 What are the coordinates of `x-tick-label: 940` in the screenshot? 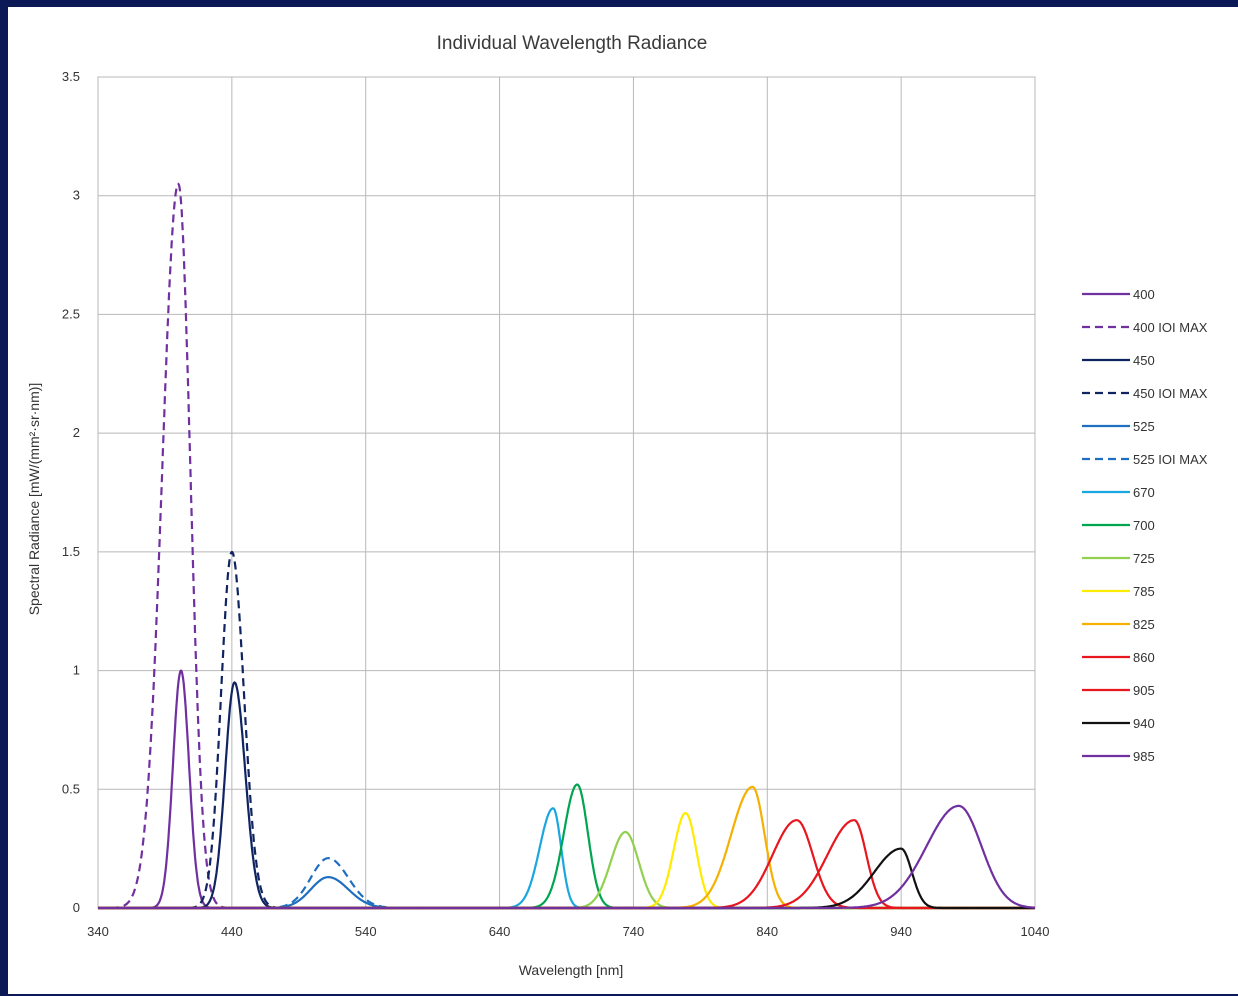 It's located at (901, 931).